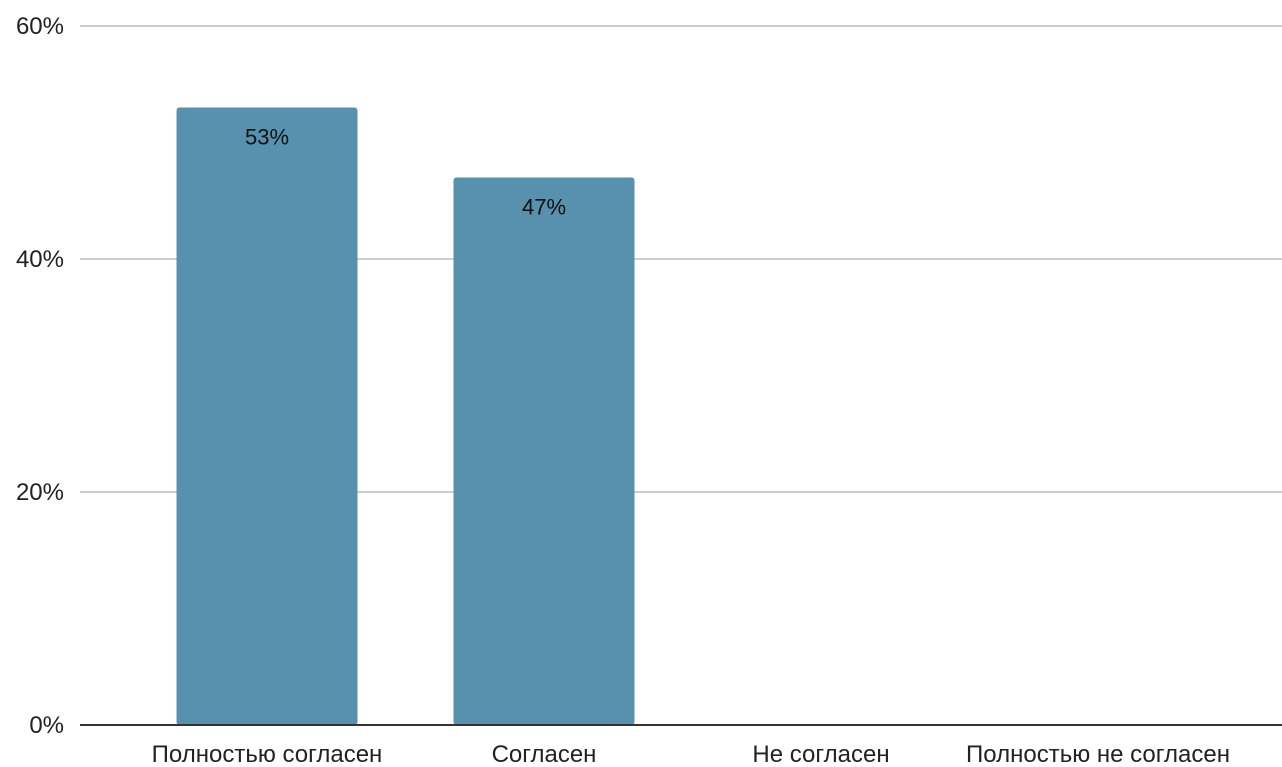 Image resolution: width=1282 pixels, height=767 pixels. Describe the element at coordinates (40, 376) in the screenshot. I see `y-axis-tick-labels: 0% 20% 40% 60%` at that location.